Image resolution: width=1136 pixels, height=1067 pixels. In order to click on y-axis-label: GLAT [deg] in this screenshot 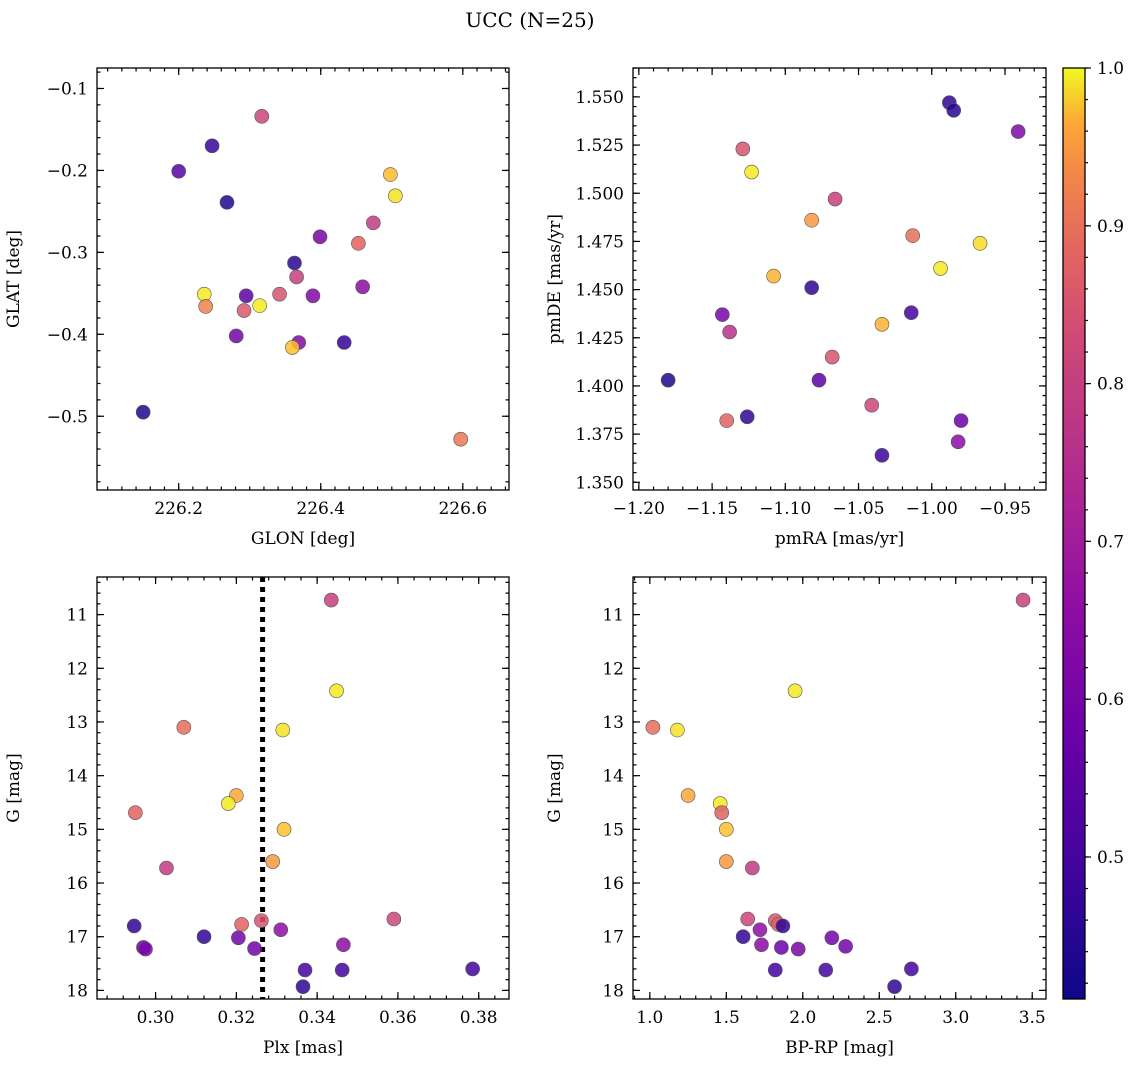, I will do `click(14, 279)`.